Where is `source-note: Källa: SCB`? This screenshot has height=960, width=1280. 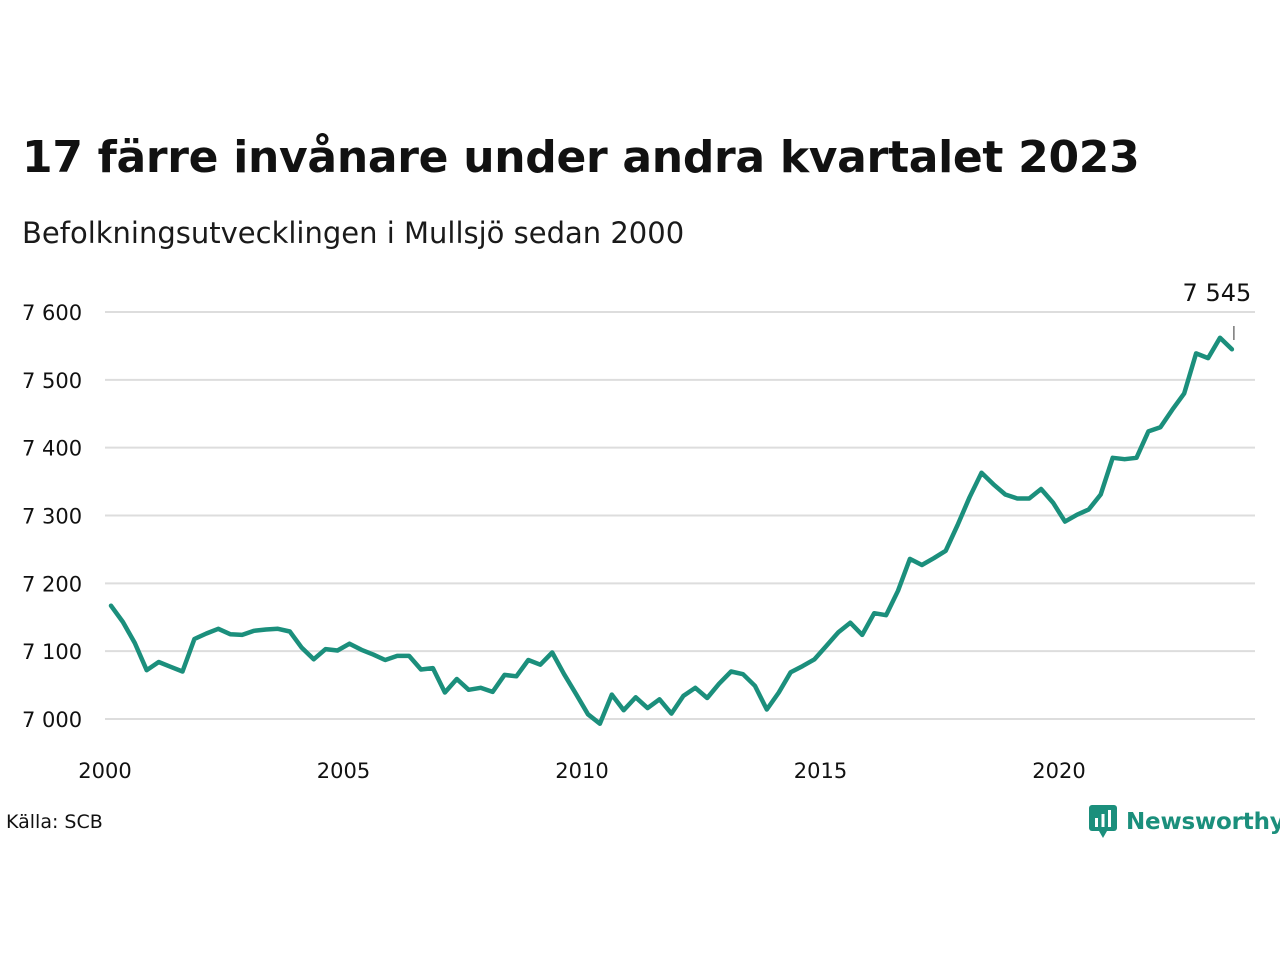 source-note: Källa: SCB is located at coordinates (54, 822).